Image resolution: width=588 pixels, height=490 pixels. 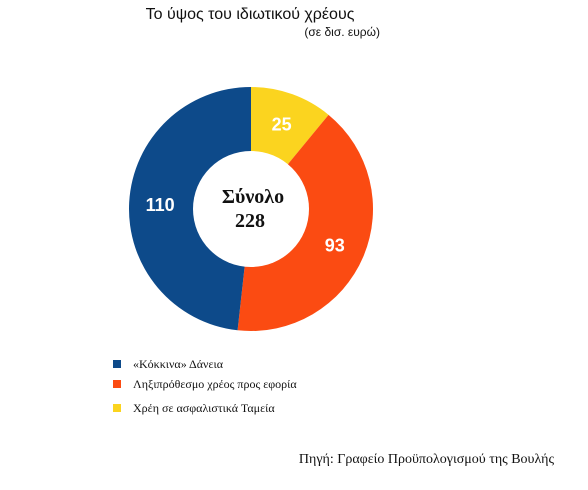 What do you see at coordinates (253, 197) in the screenshot?
I see `center-total-label: Σύνολο` at bounding box center [253, 197].